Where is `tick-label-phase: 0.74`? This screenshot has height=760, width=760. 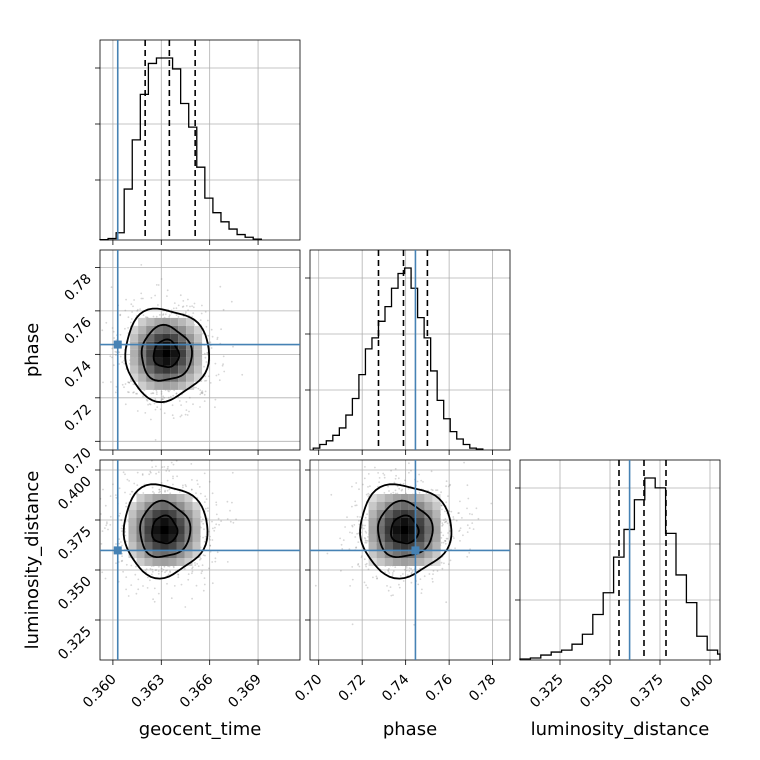 tick-label-phase: 0.74 is located at coordinates (395, 687).